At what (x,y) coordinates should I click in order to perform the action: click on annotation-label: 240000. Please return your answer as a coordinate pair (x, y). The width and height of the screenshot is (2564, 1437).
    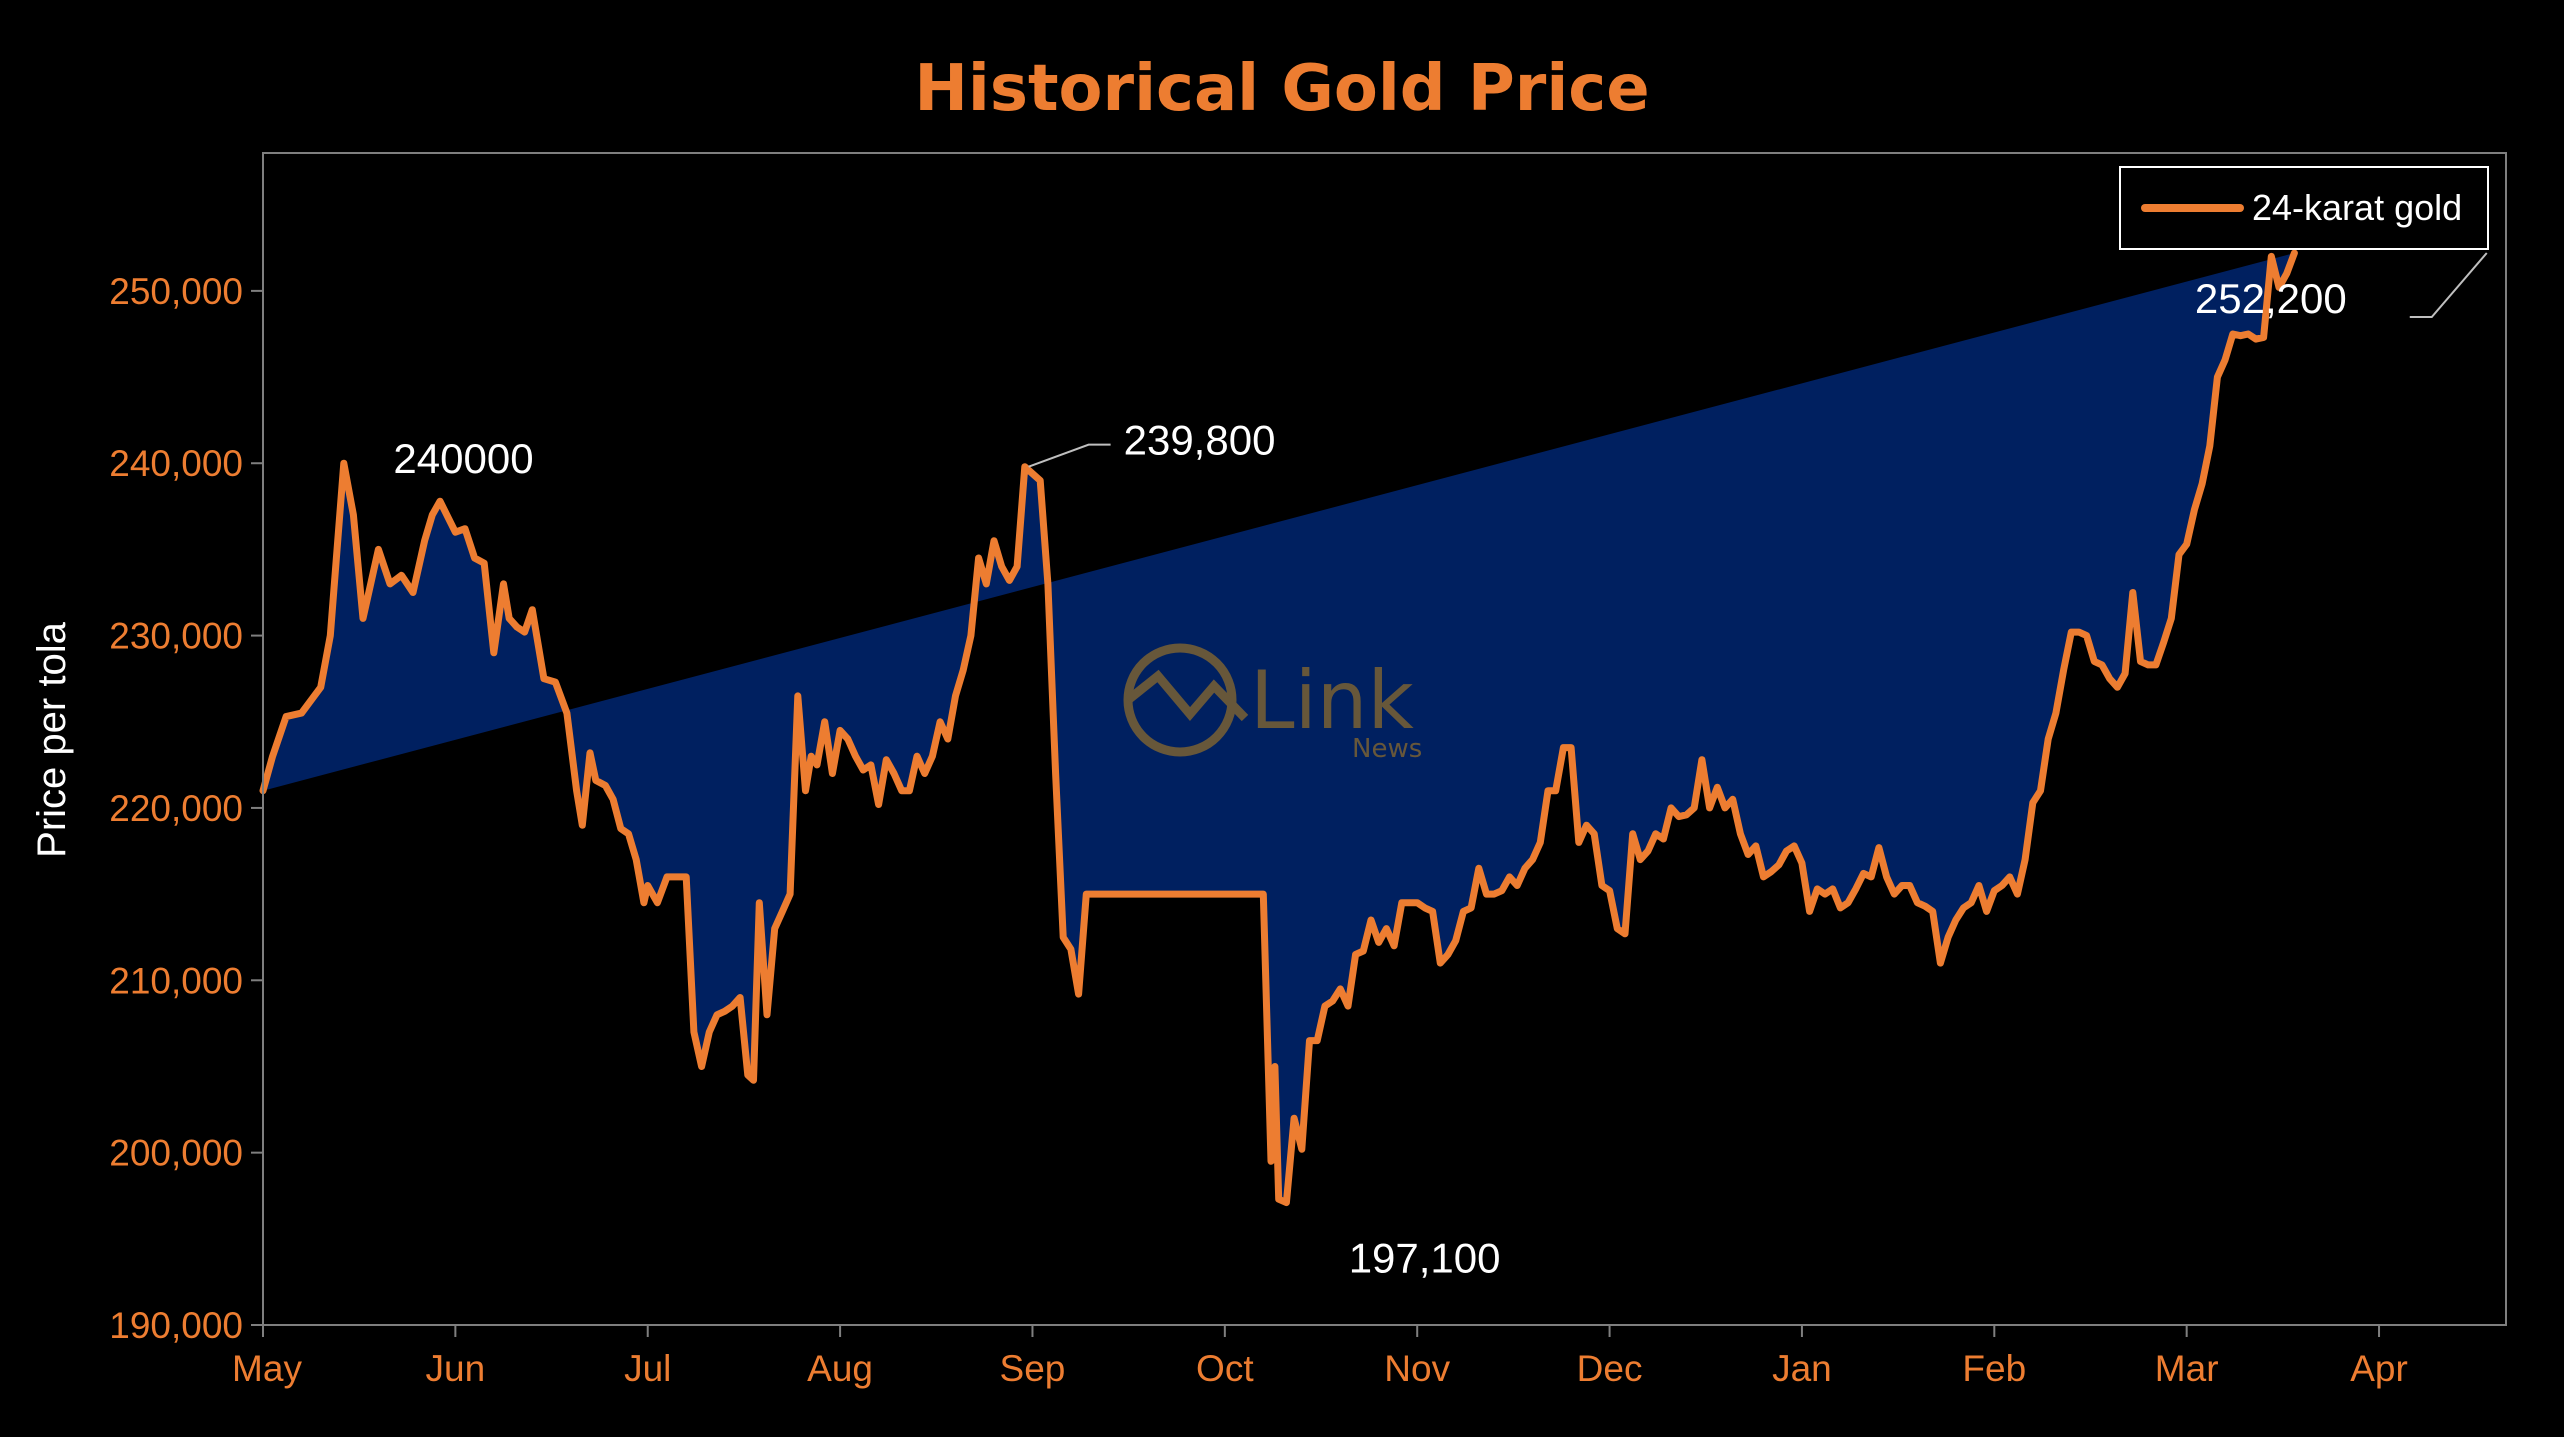
    Looking at the image, I should click on (463, 458).